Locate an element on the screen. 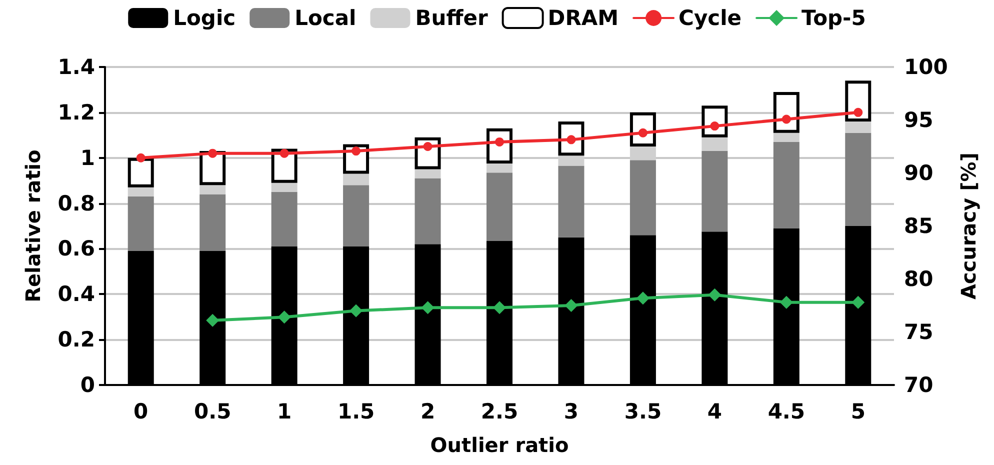 The width and height of the screenshot is (994, 465). x-tick-label: 1 is located at coordinates (284, 412).